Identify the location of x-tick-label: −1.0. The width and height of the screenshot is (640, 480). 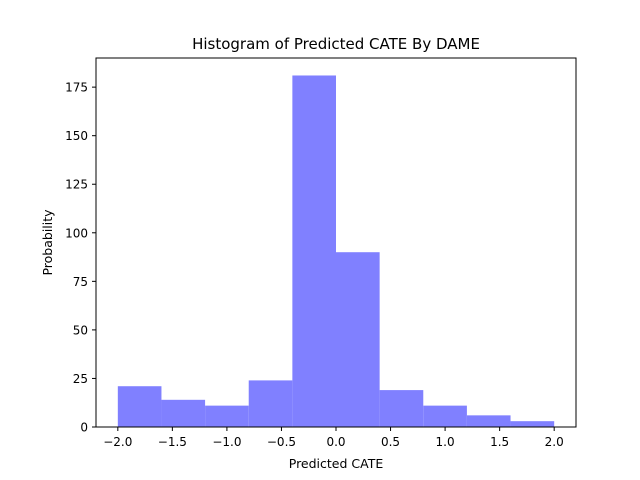
(226, 442).